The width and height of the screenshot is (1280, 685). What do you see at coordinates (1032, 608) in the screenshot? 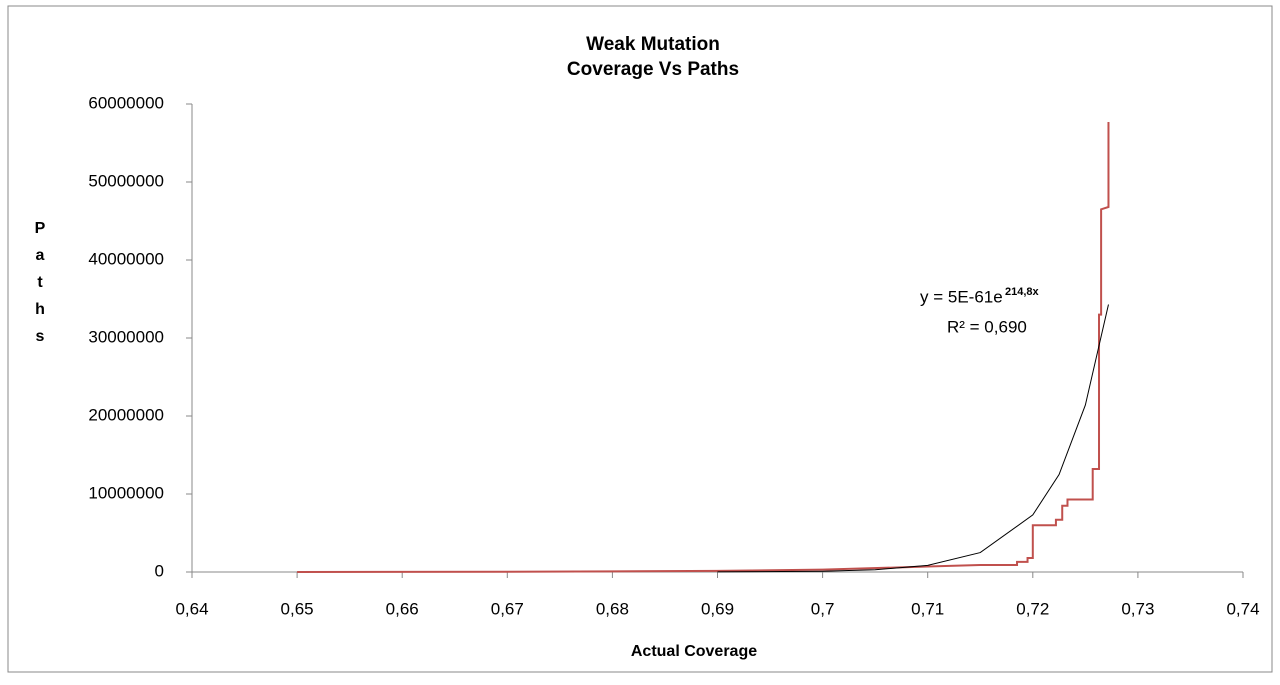
I see `x-tick-label: 0,72` at bounding box center [1032, 608].